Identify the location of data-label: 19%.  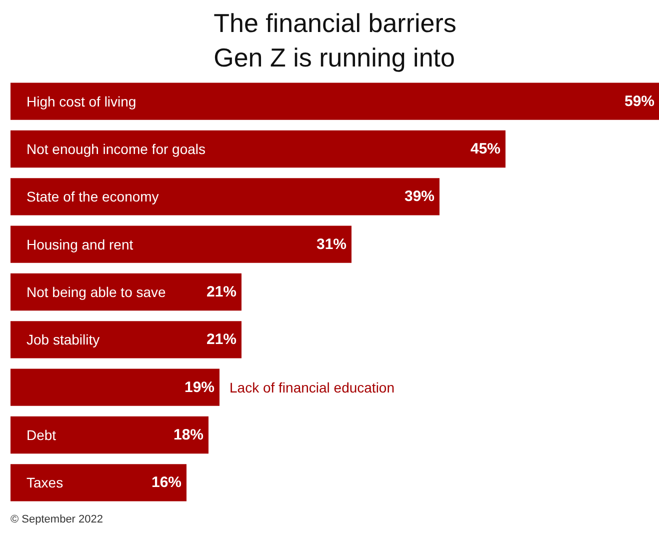
(199, 387).